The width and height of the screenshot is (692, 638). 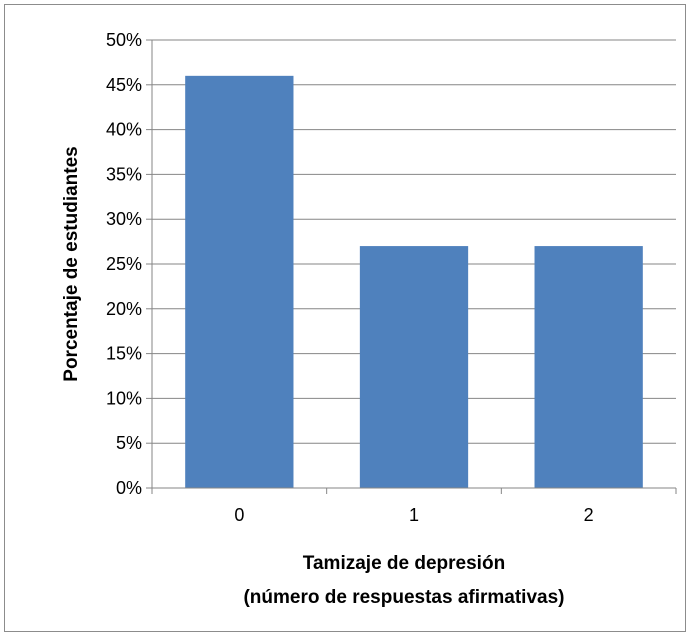 I want to click on y-axis-title: Porcentaje de estudiantes, so click(x=71, y=263).